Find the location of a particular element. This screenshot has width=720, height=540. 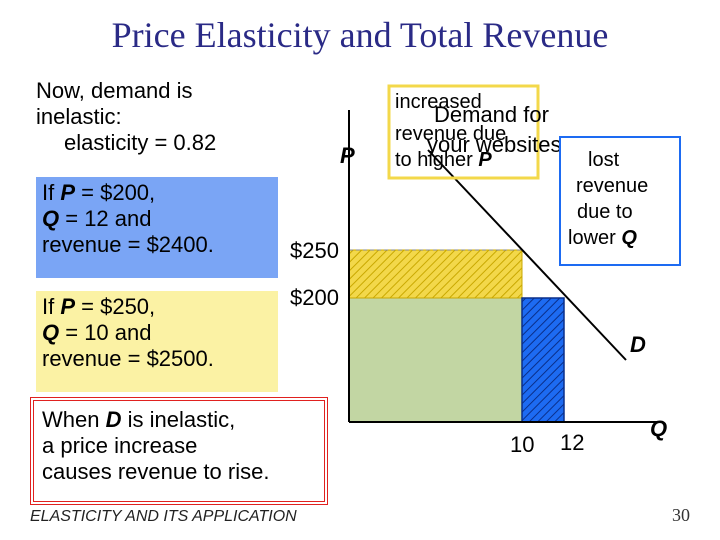

loss-label-line-4: lower Q is located at coordinates (602, 238).